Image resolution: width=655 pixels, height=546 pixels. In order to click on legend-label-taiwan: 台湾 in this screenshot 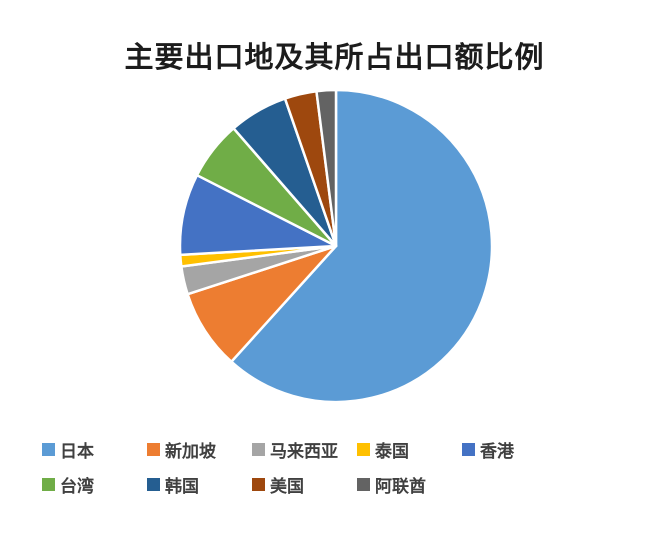, I will do `click(77, 486)`.